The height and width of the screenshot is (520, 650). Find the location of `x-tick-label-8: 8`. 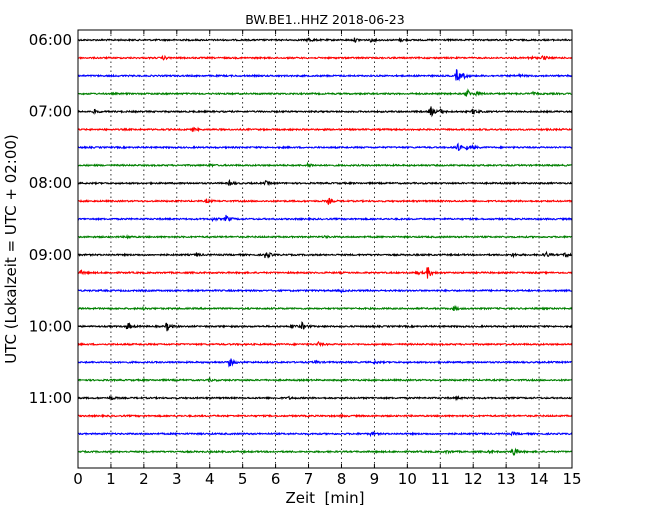

x-tick-label-8: 8 is located at coordinates (342, 479).